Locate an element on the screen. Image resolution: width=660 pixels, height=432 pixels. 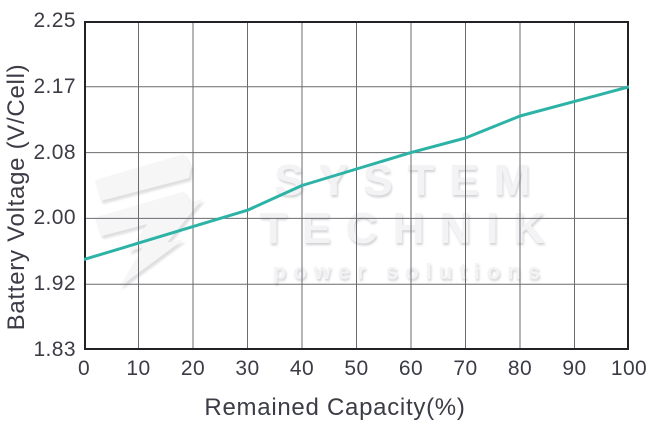
x-tick-label: 60 is located at coordinates (411, 368).